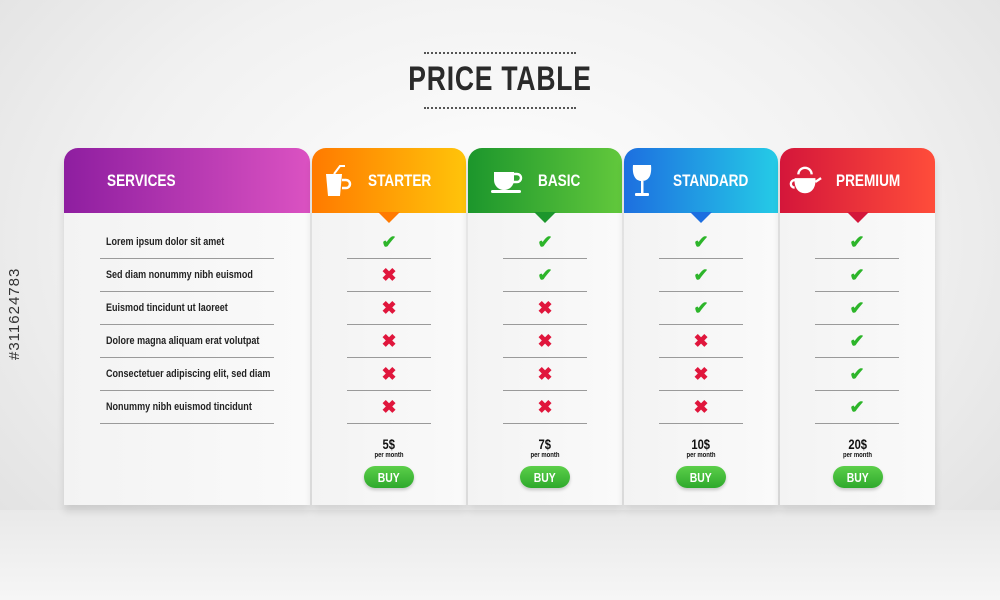 The height and width of the screenshot is (600, 1000). I want to click on plan-name: BASIC, so click(558, 180).